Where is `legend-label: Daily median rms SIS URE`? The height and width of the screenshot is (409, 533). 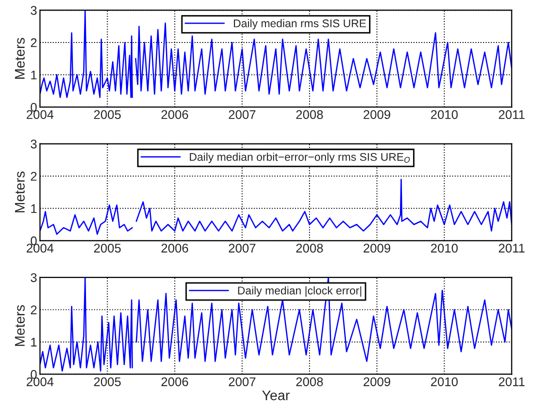 legend-label: Daily median rms SIS URE is located at coordinates (300, 24).